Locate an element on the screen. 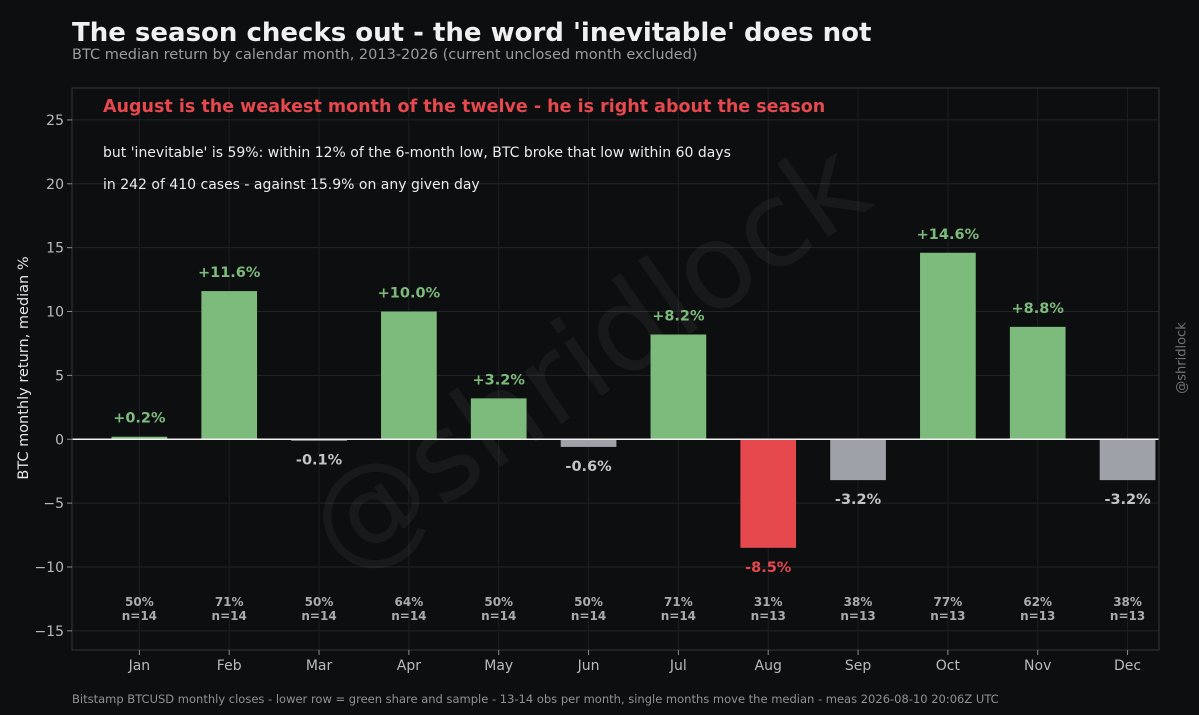 This screenshot has width=1199, height=715. data-label-nov: +8.8% is located at coordinates (1038, 309).